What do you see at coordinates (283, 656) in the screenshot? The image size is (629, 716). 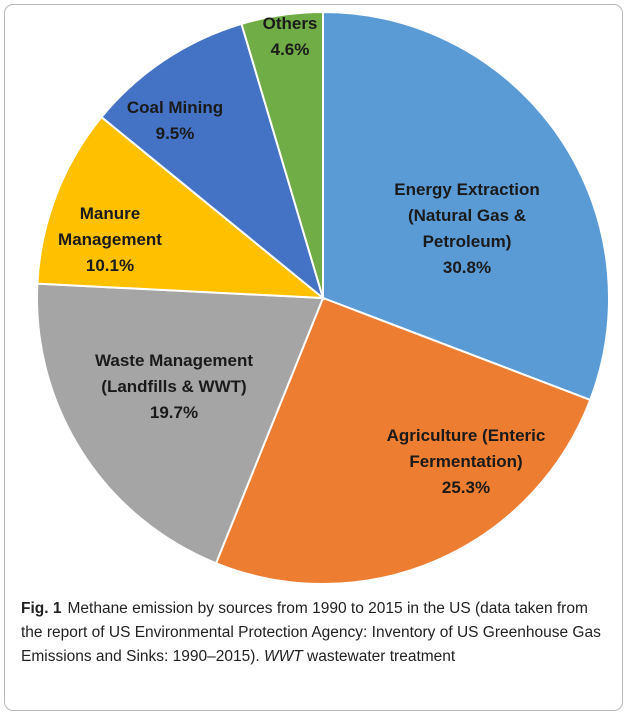 I see `caption-abbreviation: WWT` at bounding box center [283, 656].